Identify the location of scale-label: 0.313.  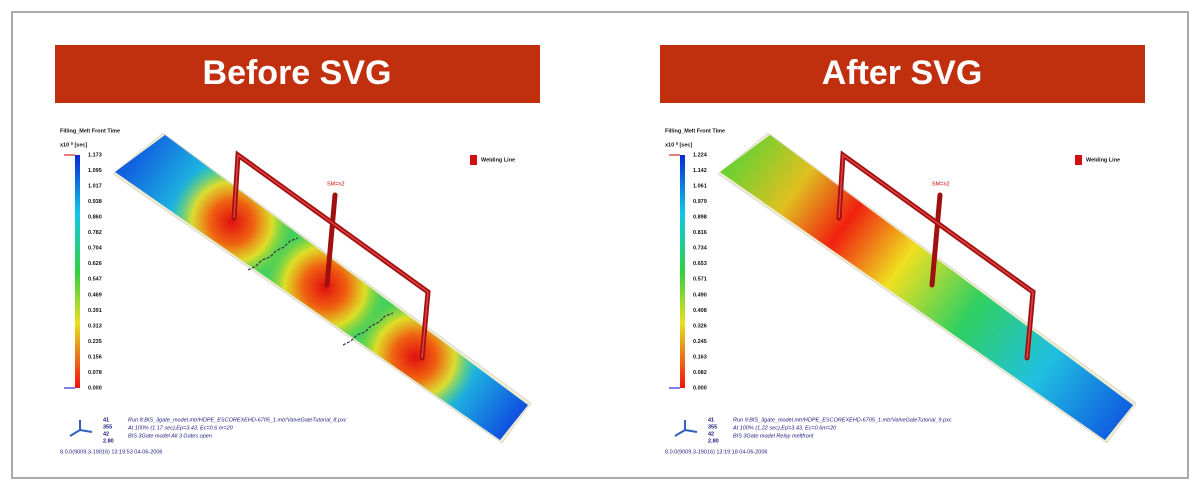
(95, 326).